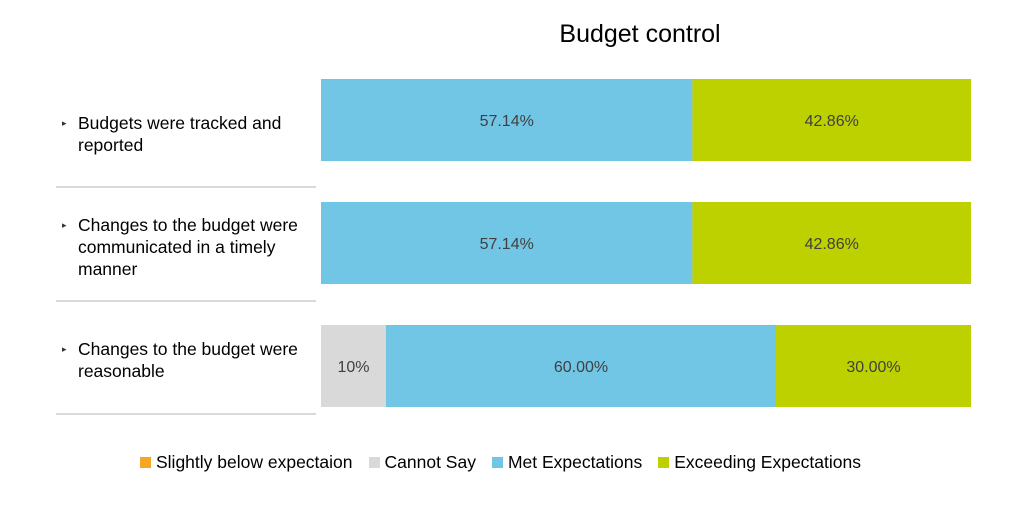 This screenshot has height=508, width=1035. I want to click on data-label: 60.00%, so click(581, 367).